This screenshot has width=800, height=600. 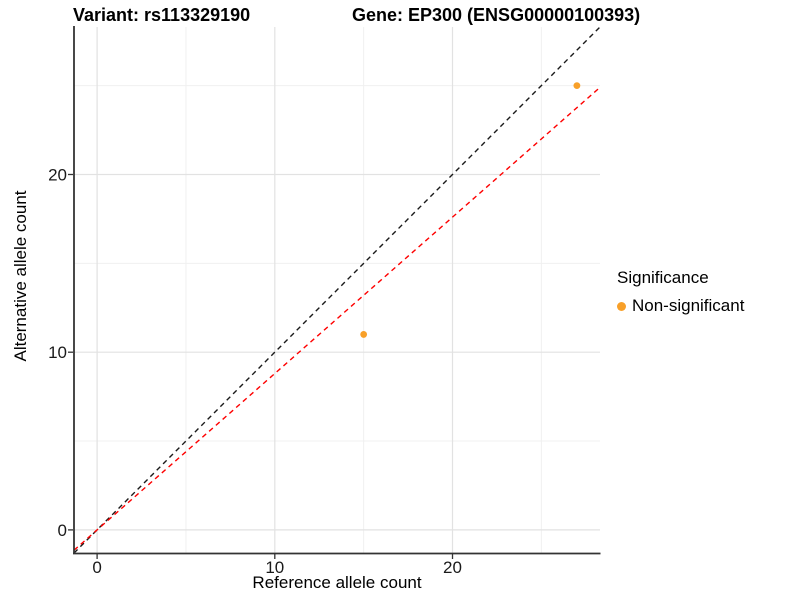 I want to click on y-tick-label: 20, so click(x=57, y=174).